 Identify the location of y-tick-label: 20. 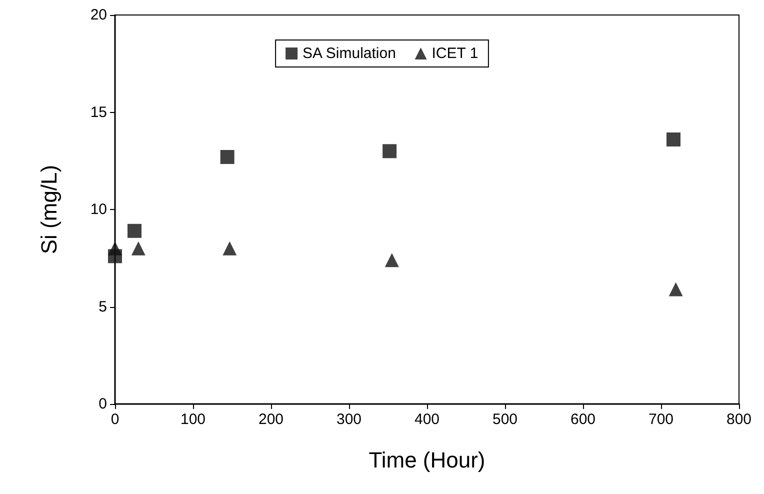
(98, 15).